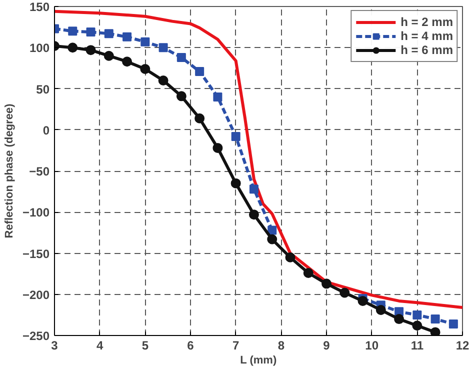 The width and height of the screenshot is (474, 369). I want to click on y-tick-label: 150, so click(39, 7).